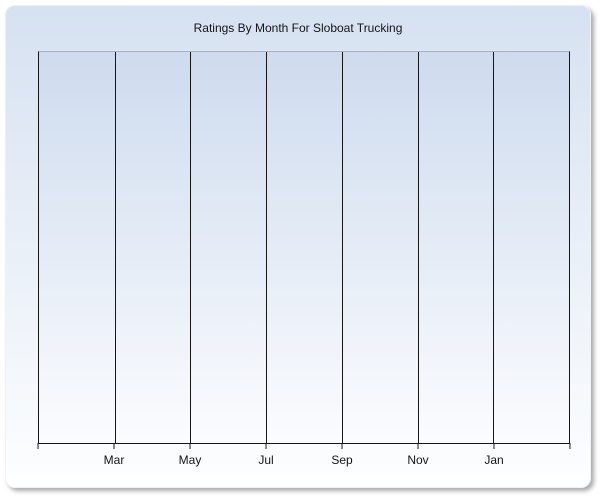 The image size is (600, 500). I want to click on x-axis-label: Jul, so click(266, 460).